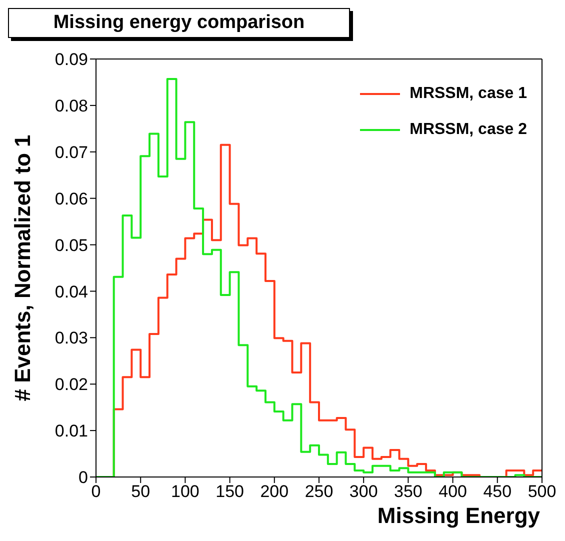 The height and width of the screenshot is (541, 565). Describe the element at coordinates (452, 492) in the screenshot. I see `x-tick-label: 400` at that location.